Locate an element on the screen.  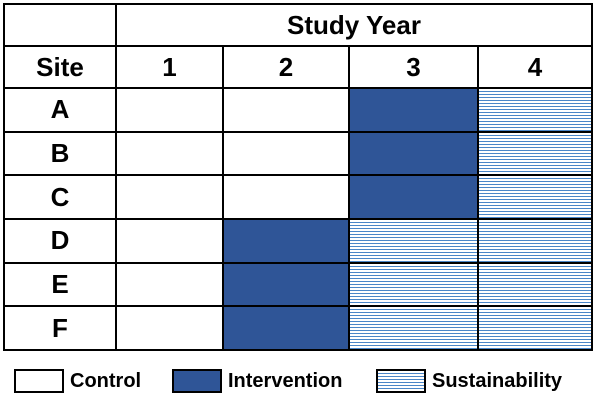
sustainability-swatch is located at coordinates (401, 381).